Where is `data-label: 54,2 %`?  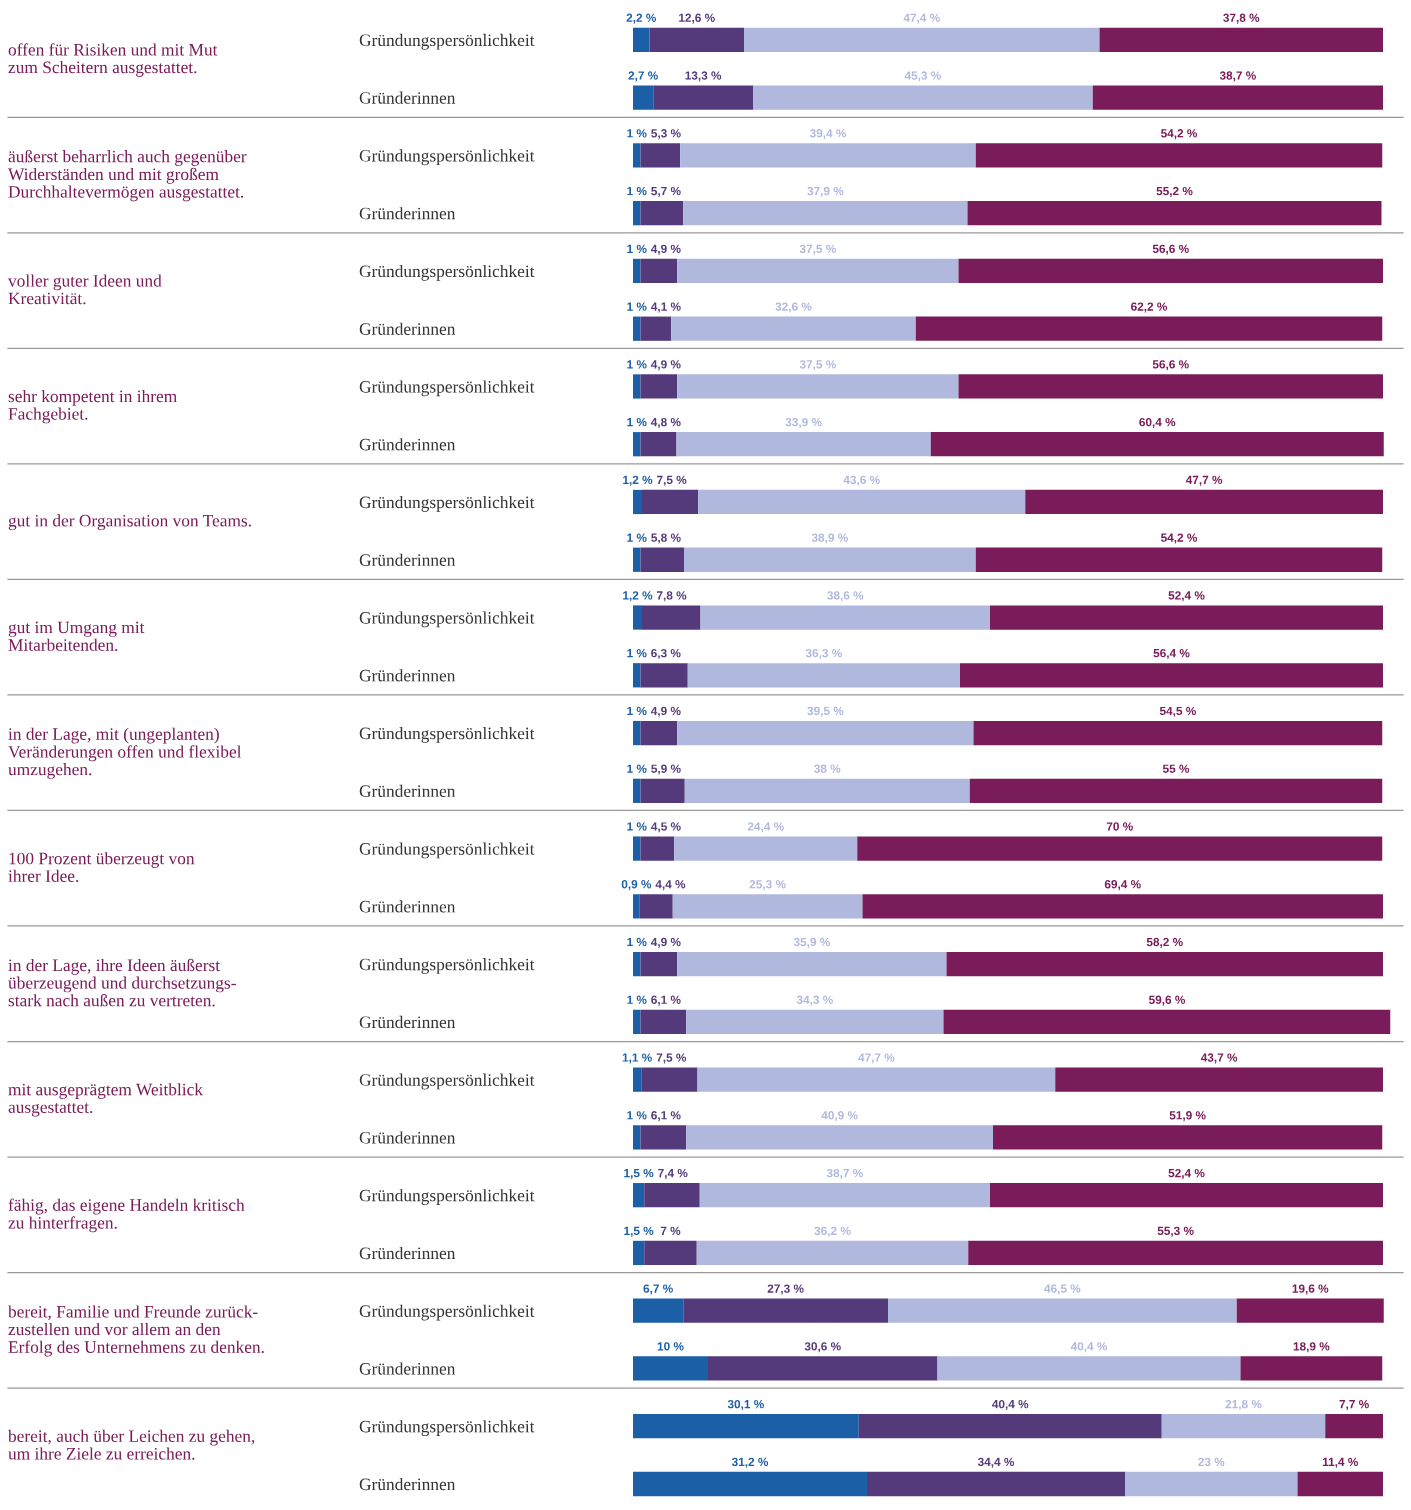 data-label: 54,2 % is located at coordinates (1179, 538).